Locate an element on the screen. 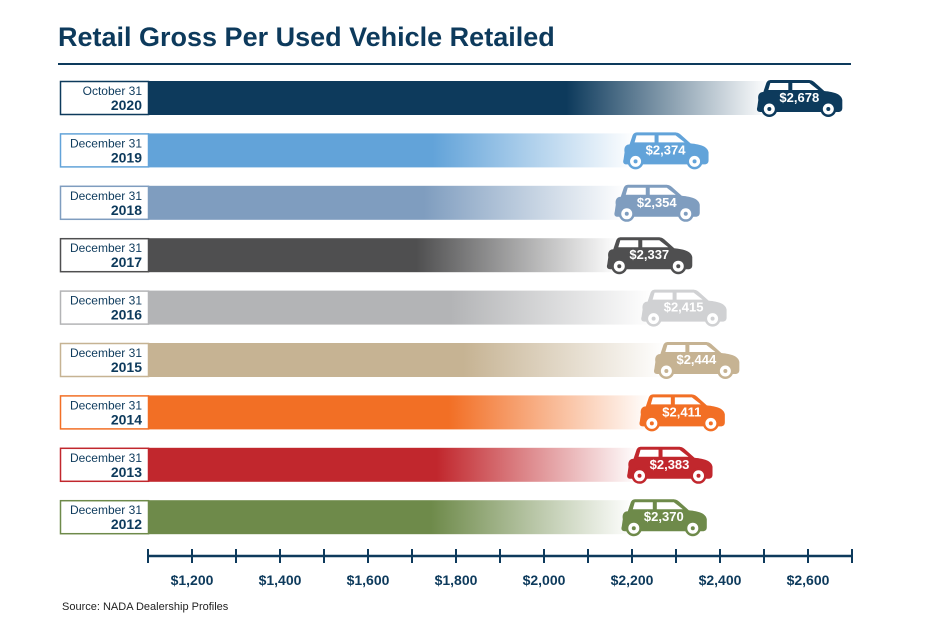 The image size is (925, 629). x-tick-label: $2,600 is located at coordinates (808, 580).